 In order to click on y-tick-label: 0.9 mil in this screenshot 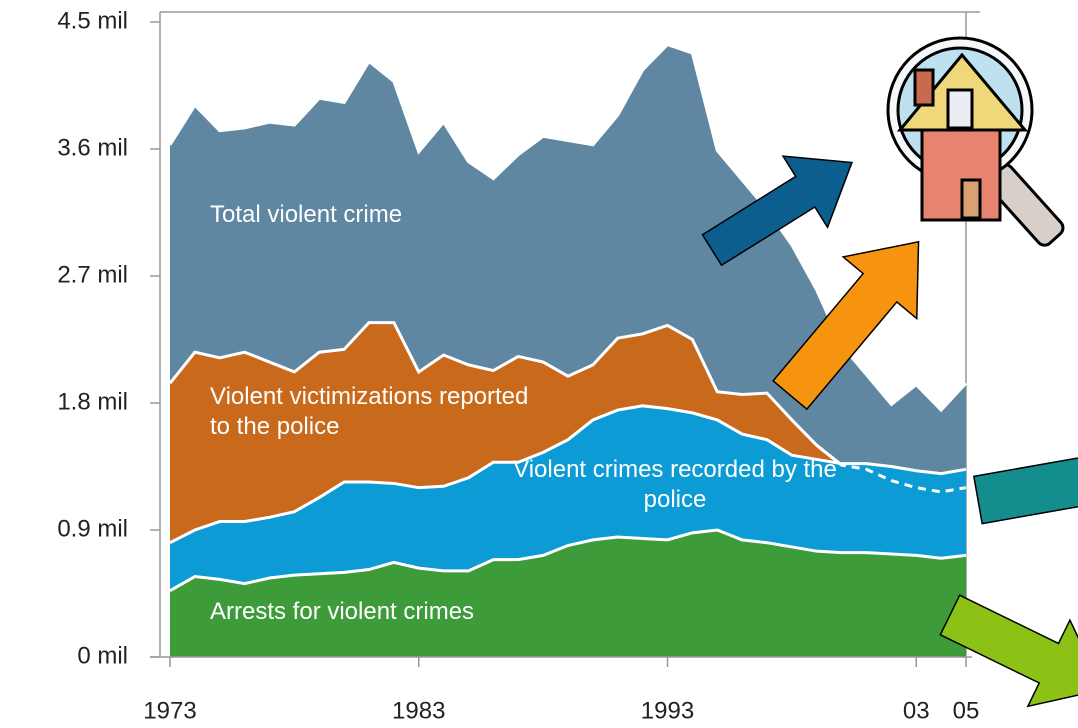, I will do `click(92, 528)`.